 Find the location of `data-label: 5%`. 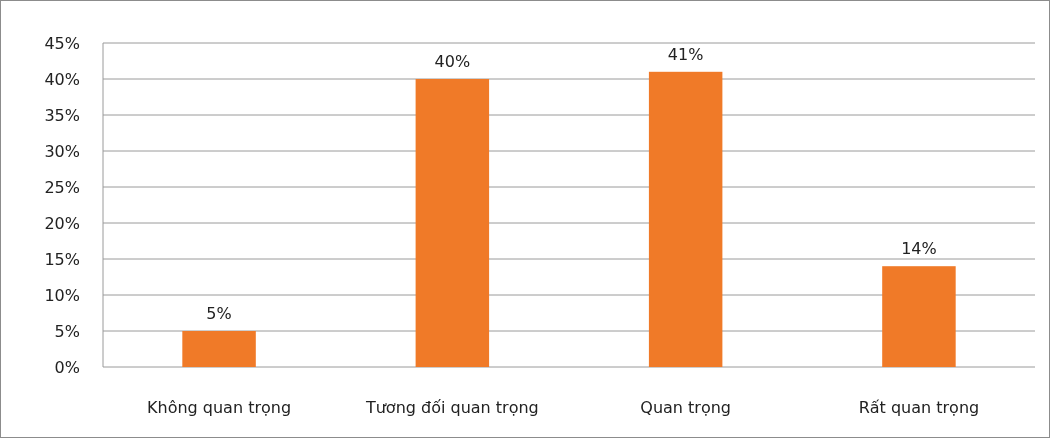

data-label: 5% is located at coordinates (219, 313).